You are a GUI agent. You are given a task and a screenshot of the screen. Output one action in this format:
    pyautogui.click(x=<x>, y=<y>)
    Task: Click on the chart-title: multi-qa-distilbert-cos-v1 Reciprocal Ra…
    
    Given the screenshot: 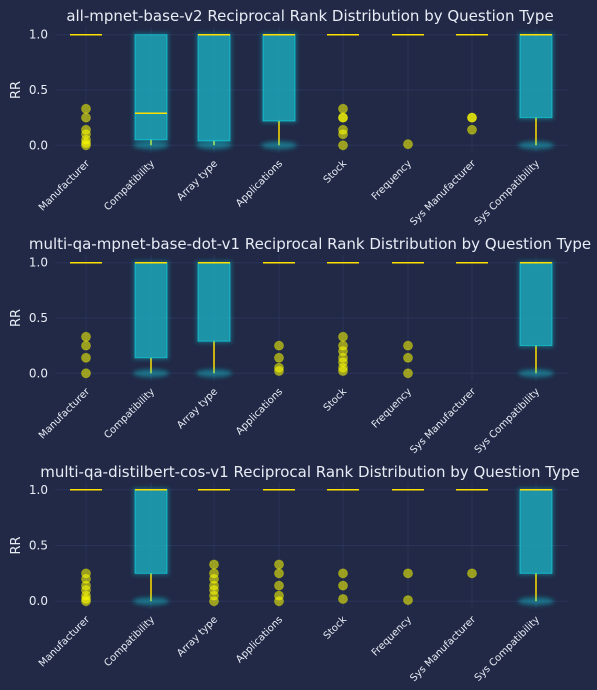 What is the action you would take?
    pyautogui.click(x=310, y=472)
    